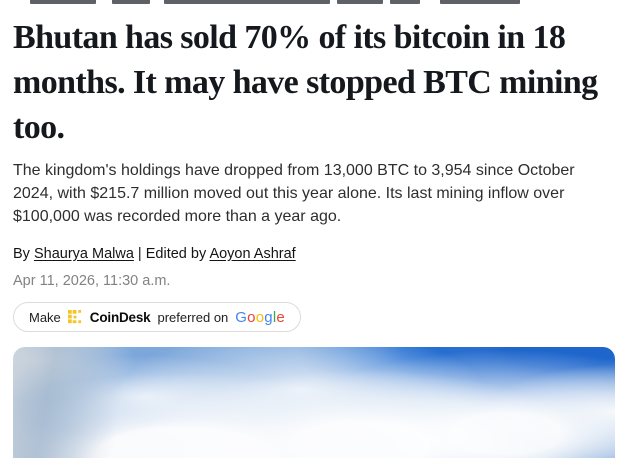  I want to click on google-logo: Google, so click(260, 317).